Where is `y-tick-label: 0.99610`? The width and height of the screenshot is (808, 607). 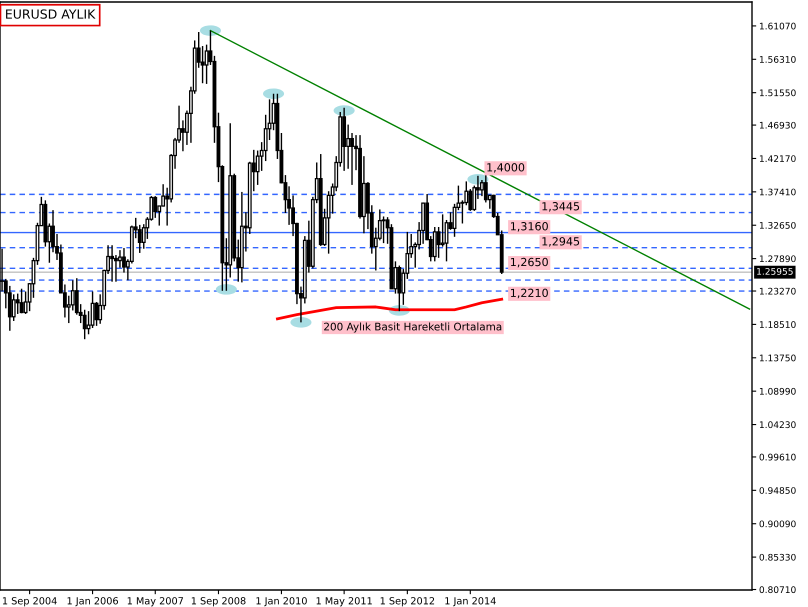 y-tick-label: 0.99610 is located at coordinates (778, 457).